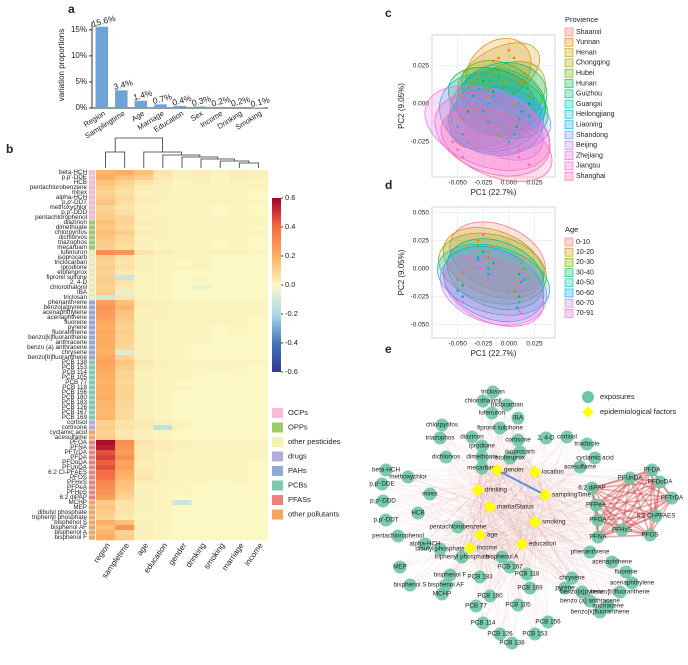 The width and height of the screenshot is (688, 665). What do you see at coordinates (472, 437) in the screenshot?
I see `exposure-label: diazinon` at bounding box center [472, 437].